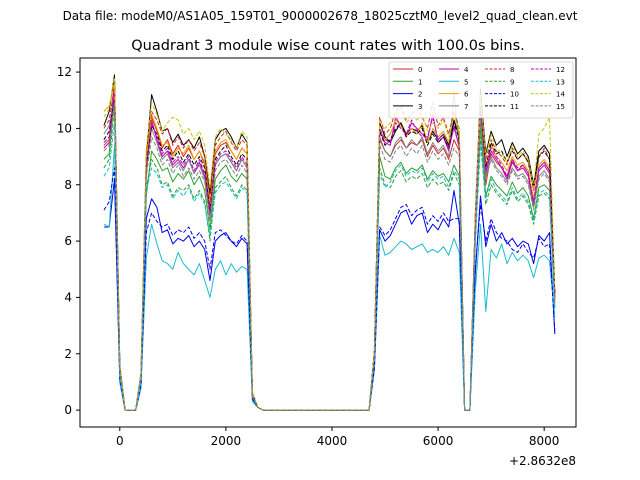 This screenshot has height=480, width=640. I want to click on y-tick-label: 8, so click(68, 185).